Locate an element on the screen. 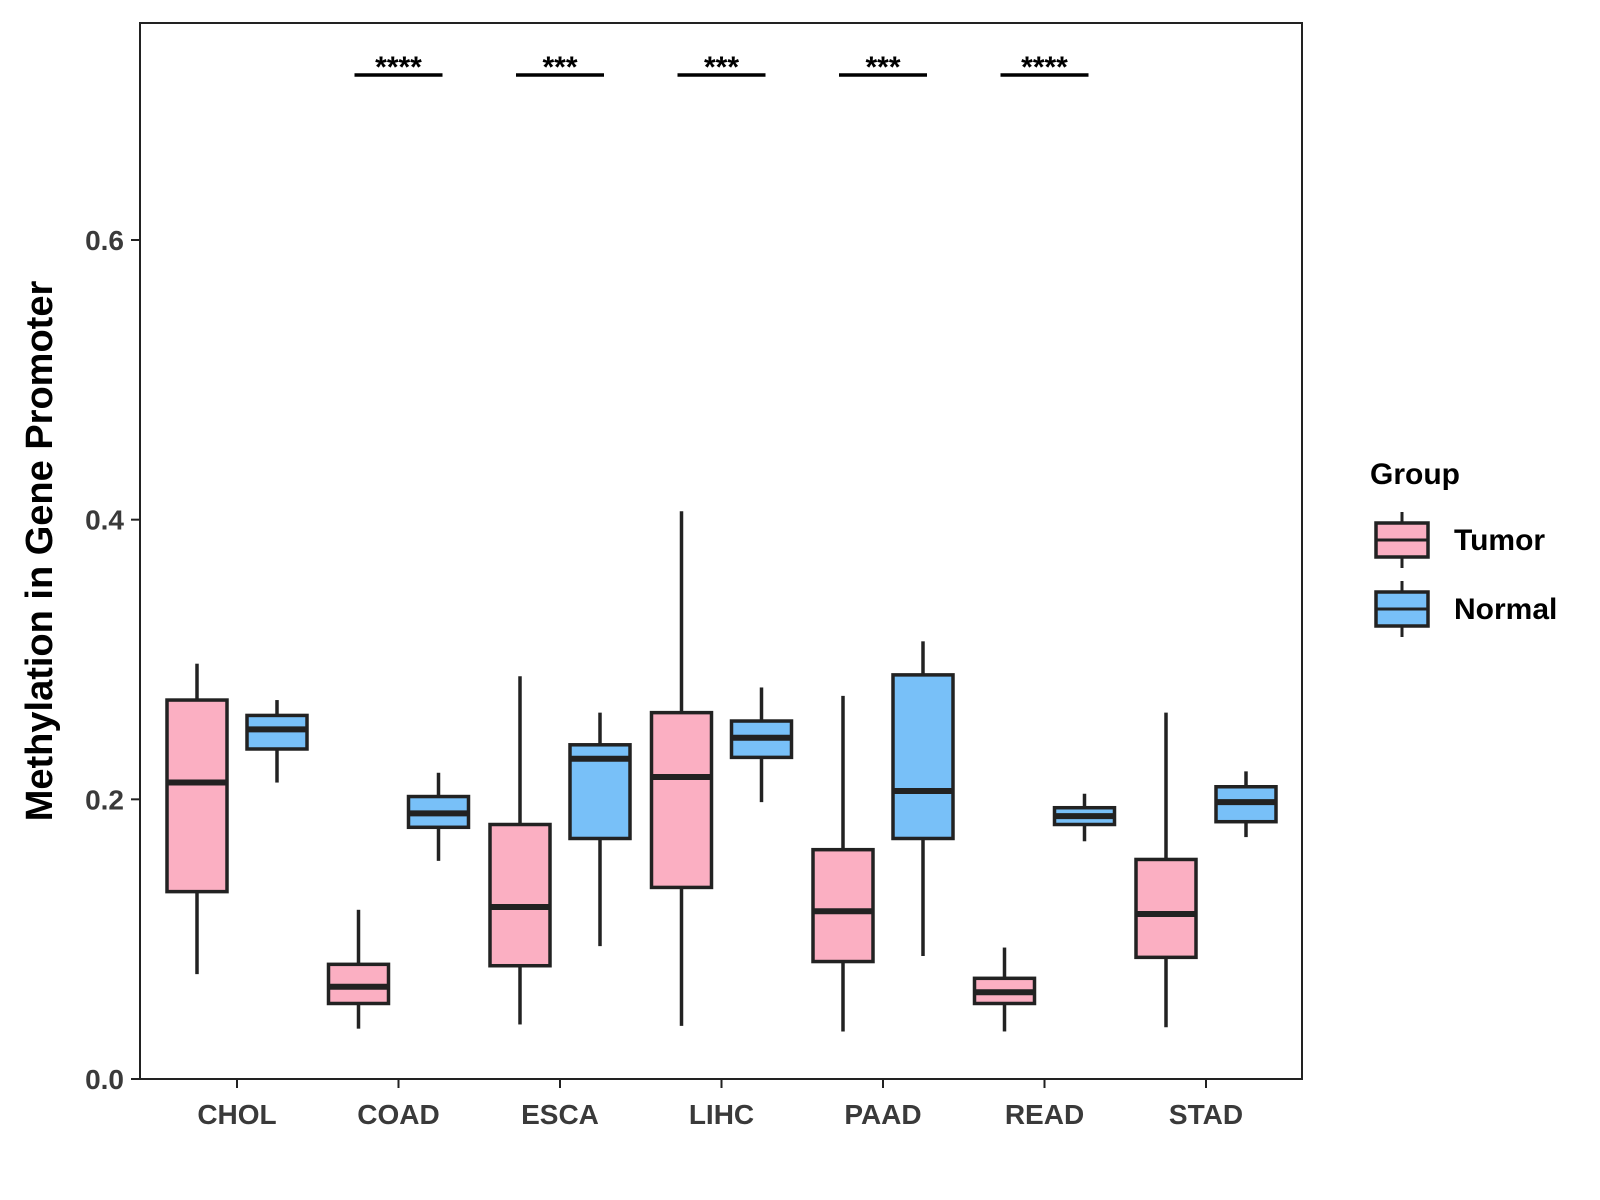  x-tick-label: PAAD is located at coordinates (882, 1114).